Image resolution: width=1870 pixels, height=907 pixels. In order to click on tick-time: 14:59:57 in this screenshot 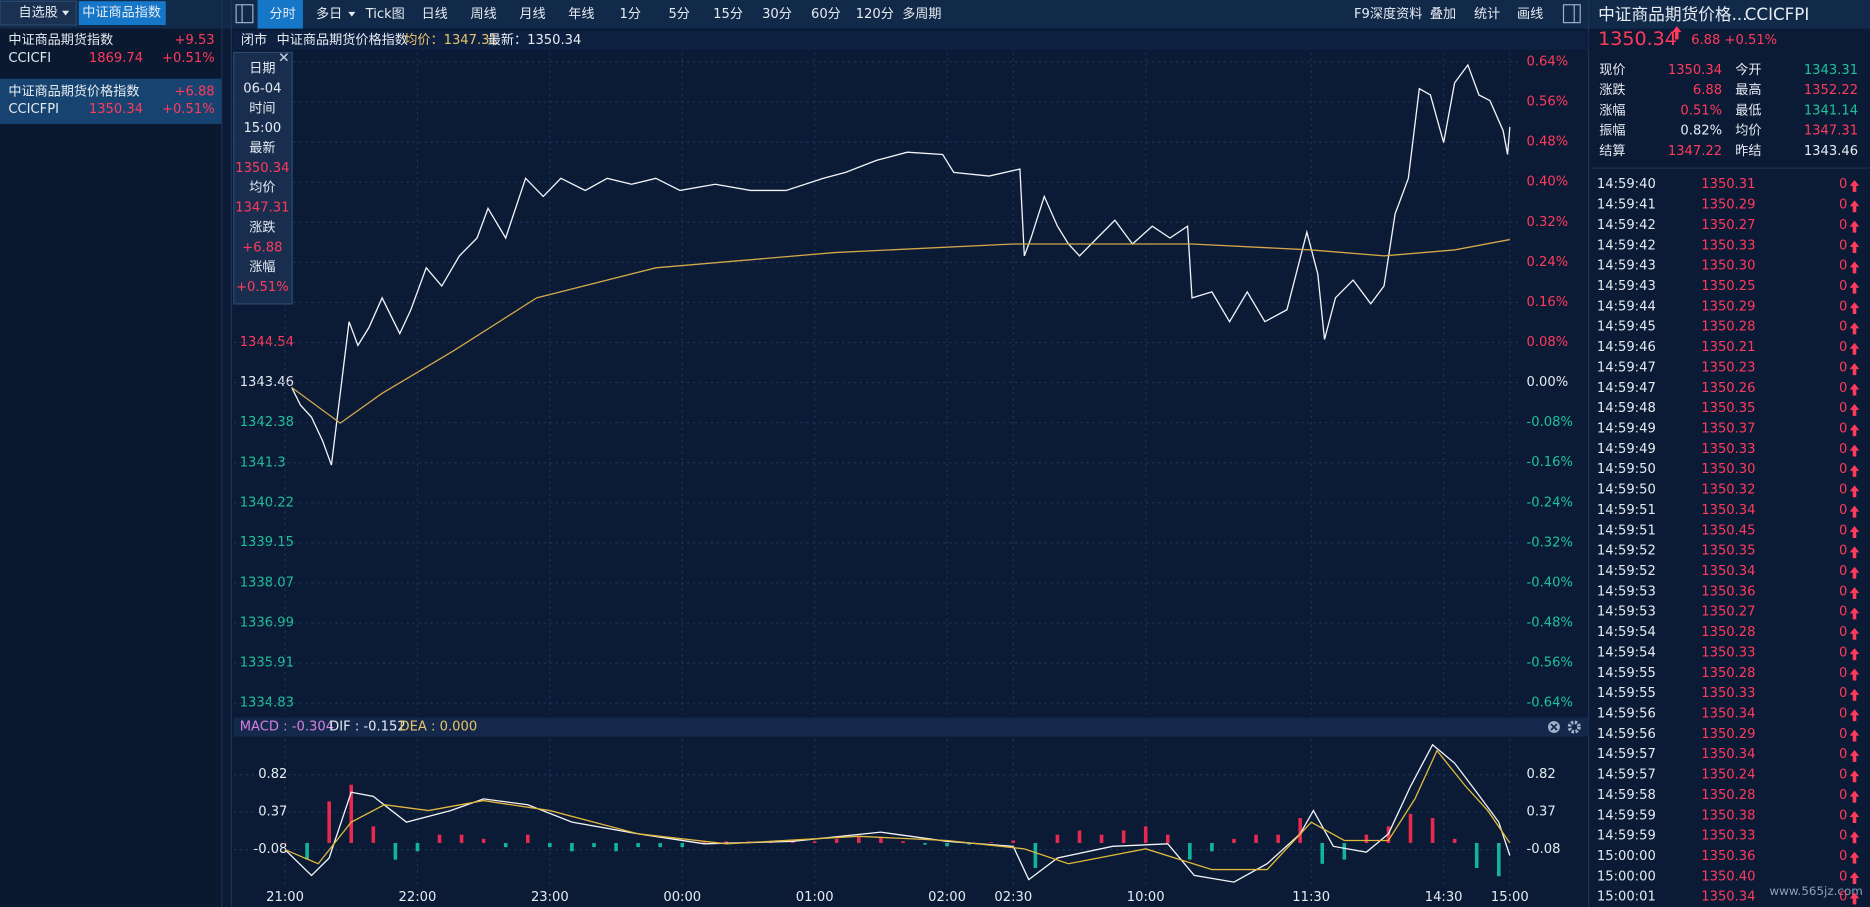, I will do `click(1626, 775)`.